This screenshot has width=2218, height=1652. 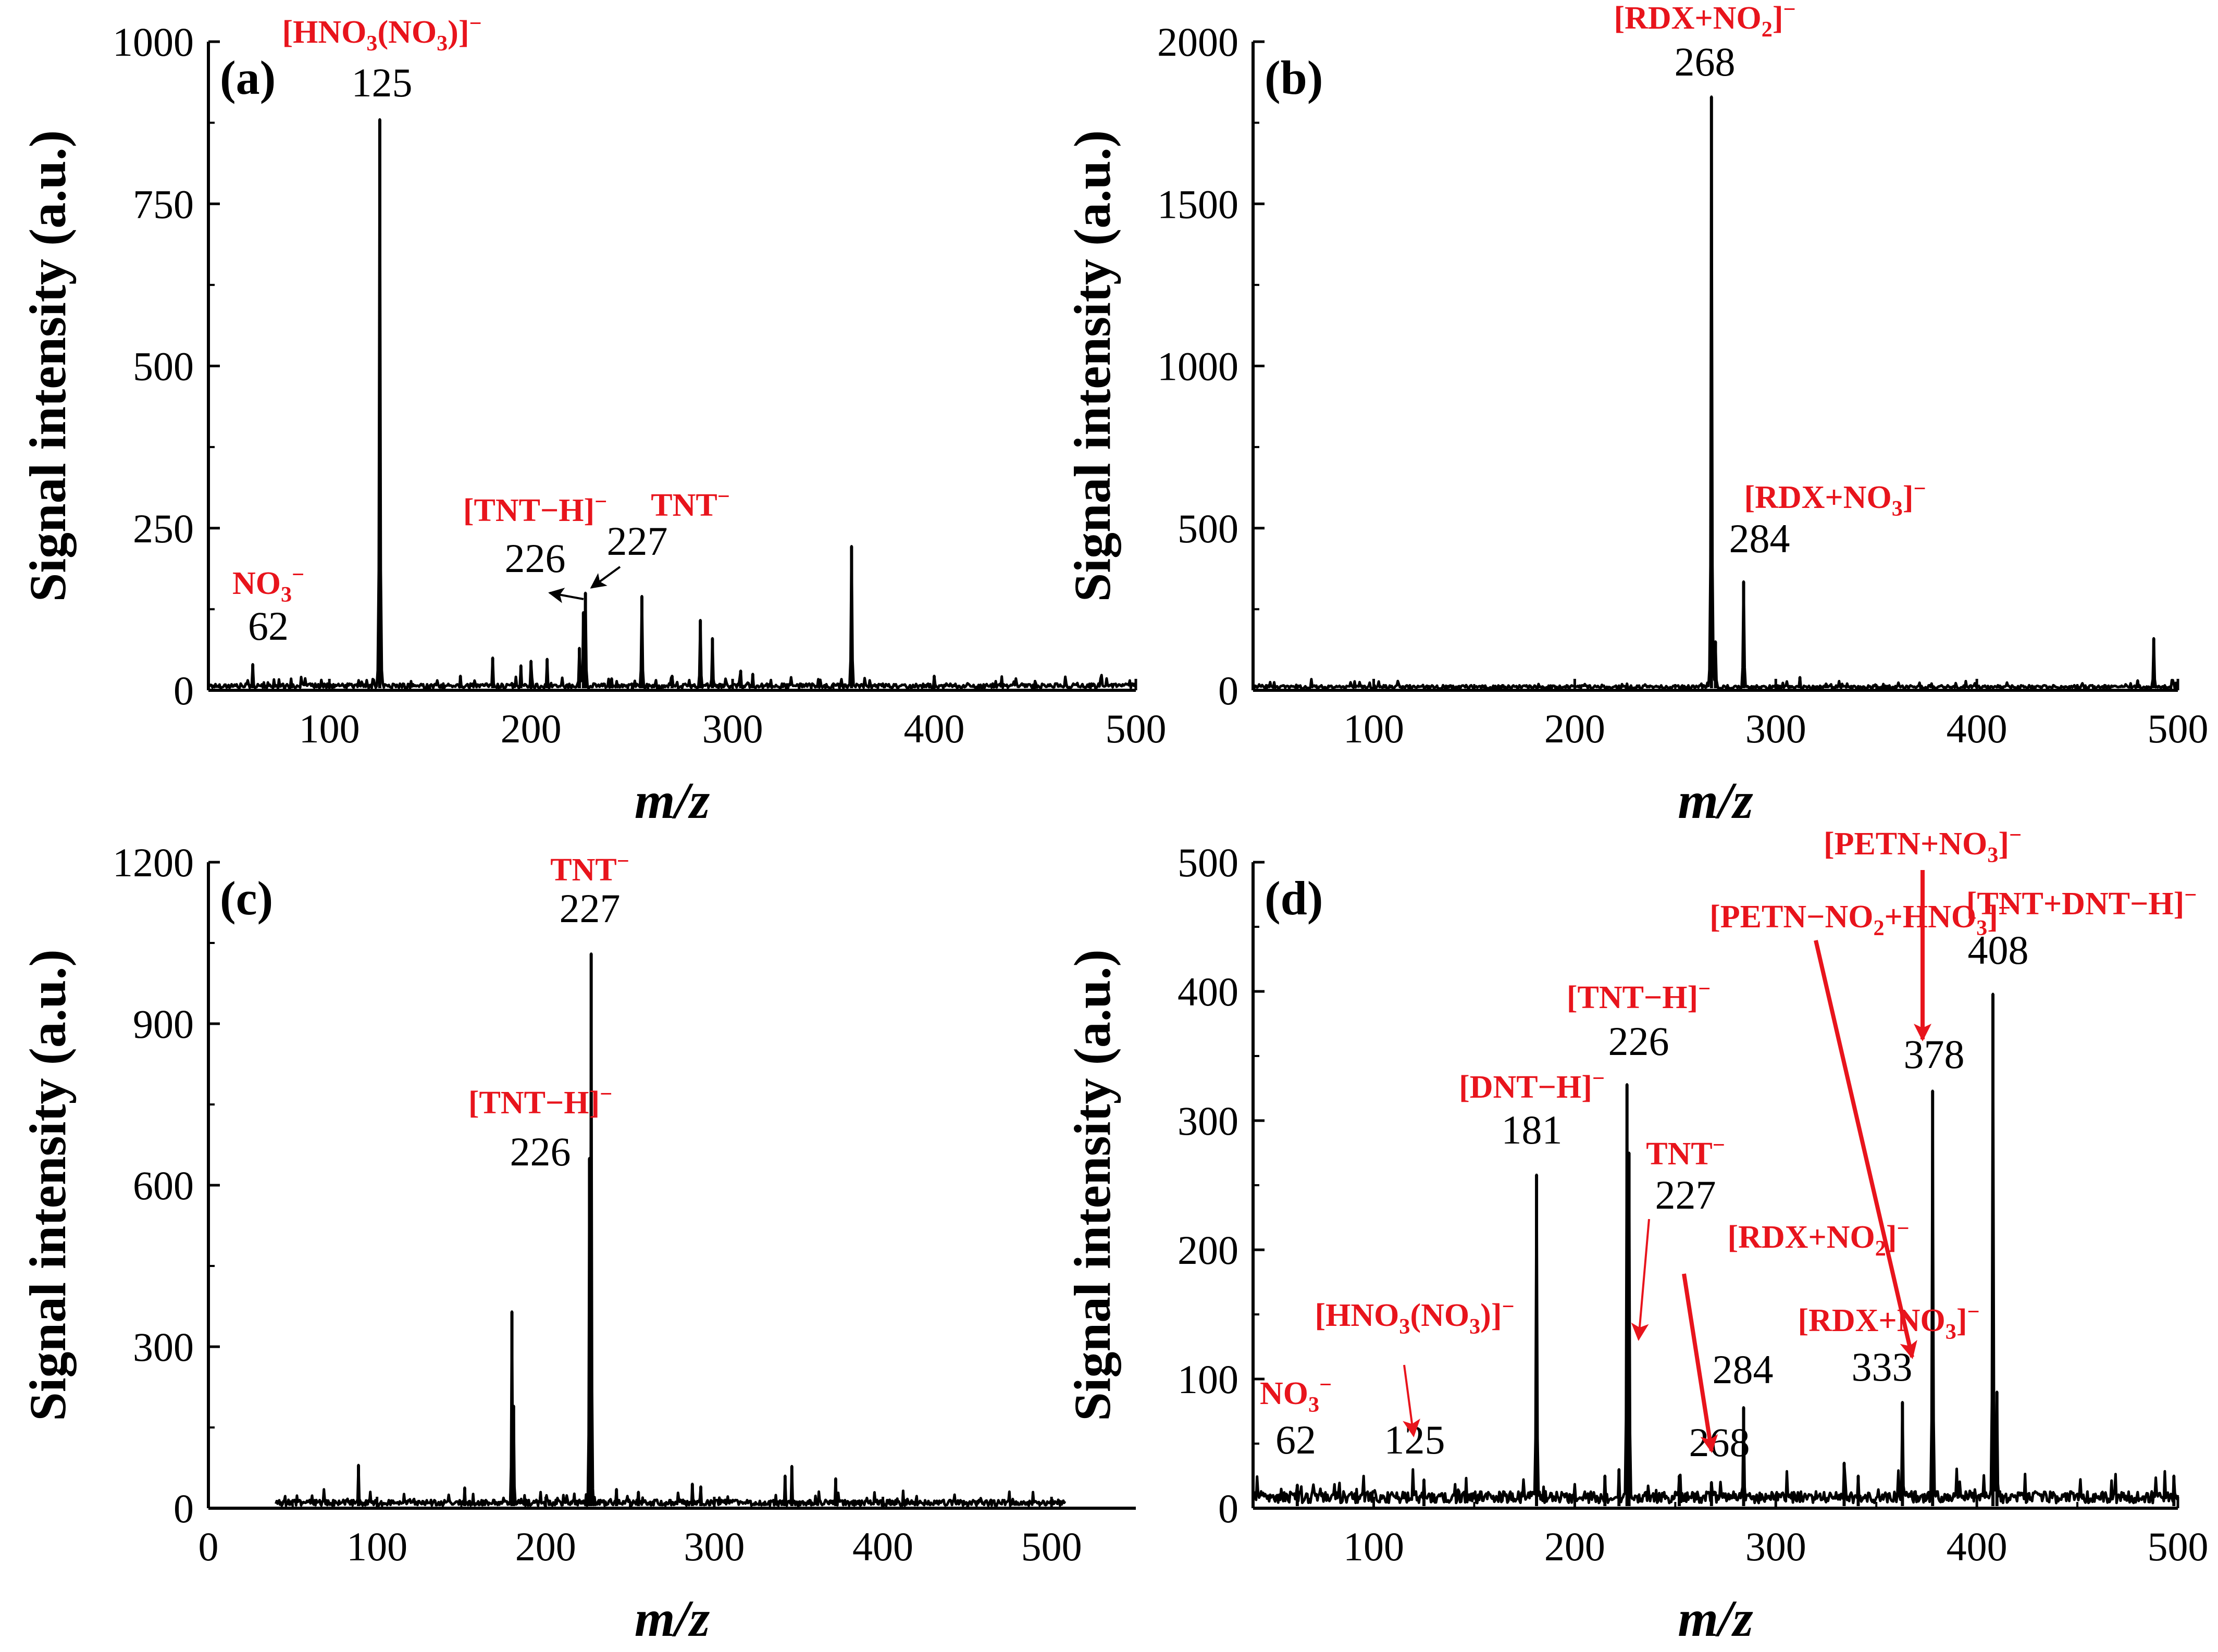 What do you see at coordinates (1208, 991) in the screenshot?
I see `y-tick-label: 400` at bounding box center [1208, 991].